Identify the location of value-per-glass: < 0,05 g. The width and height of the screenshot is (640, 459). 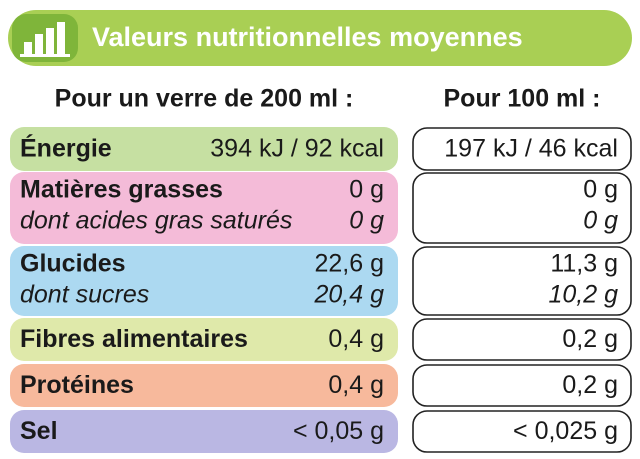
(338, 431).